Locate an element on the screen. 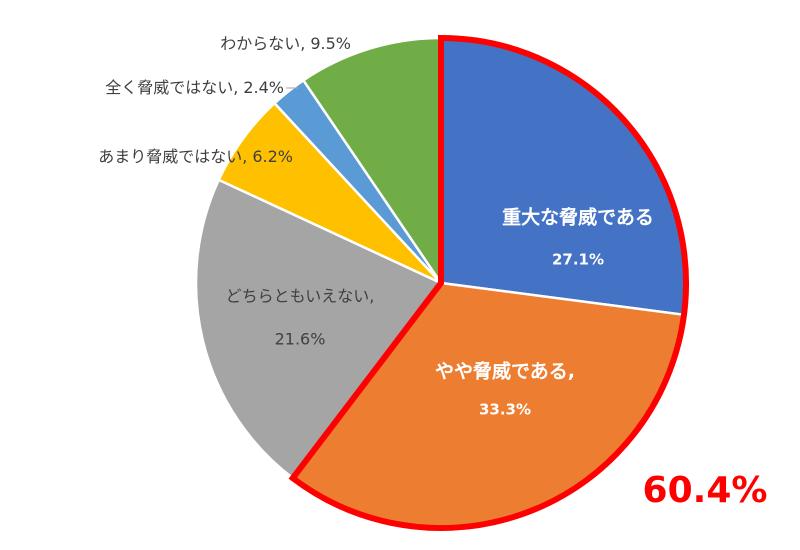  value-label: 21.6% is located at coordinates (300, 339).